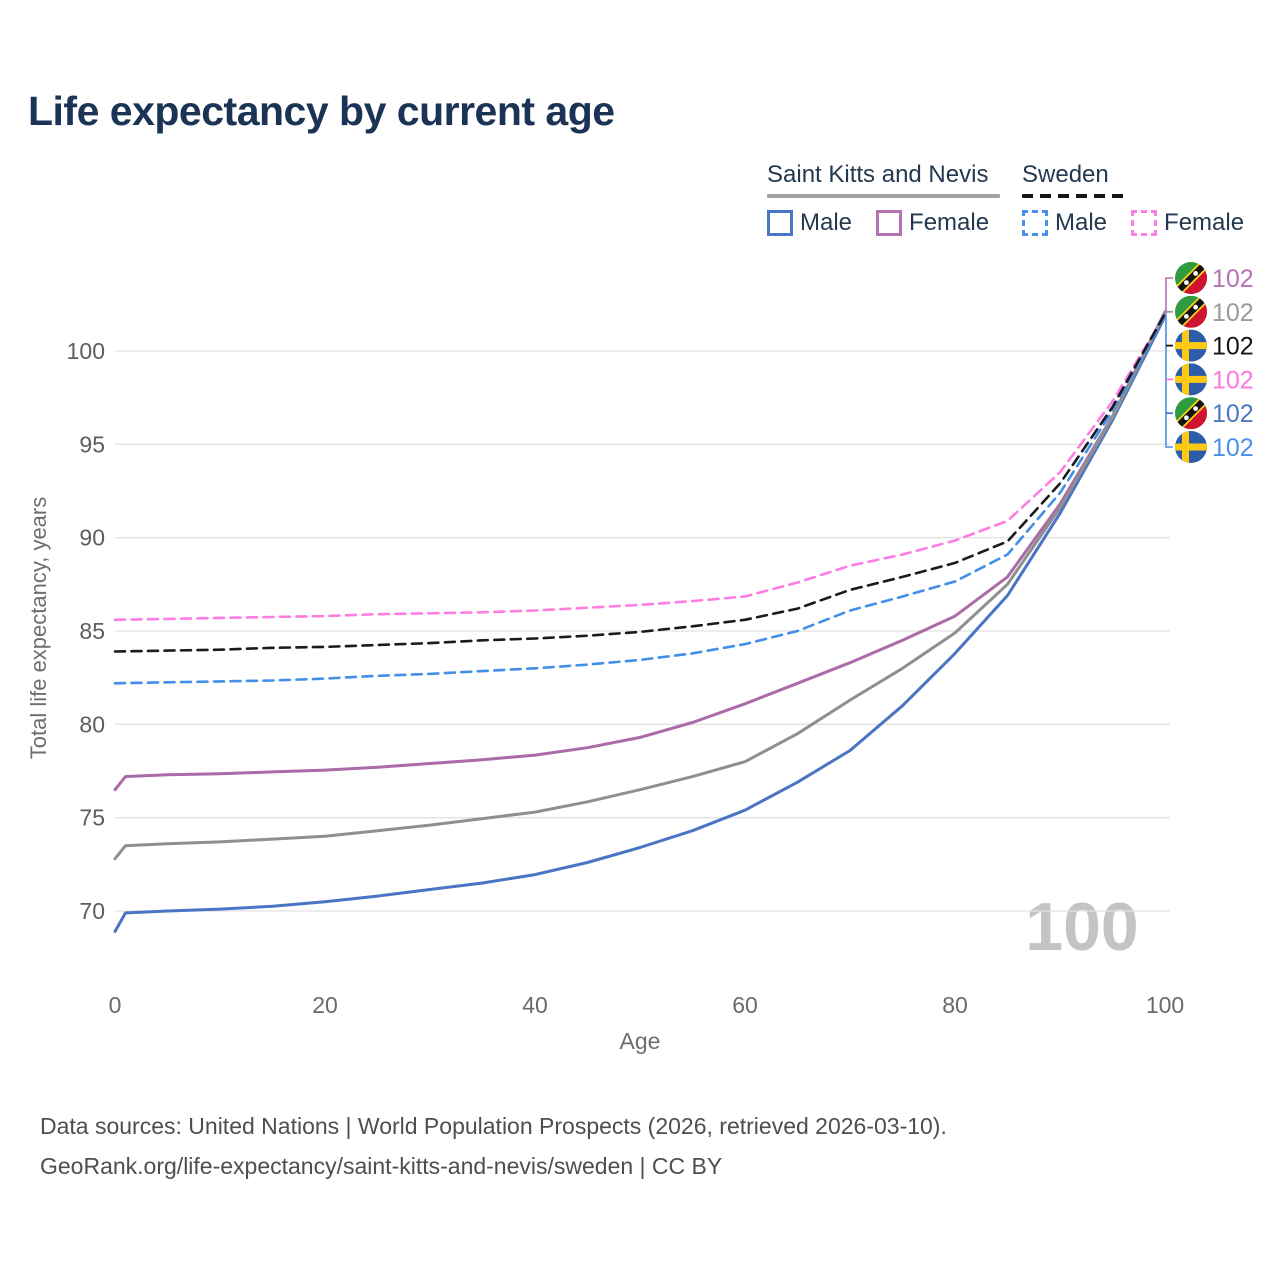 The image size is (1280, 1280). What do you see at coordinates (86, 351) in the screenshot?
I see `y-tick-label-100: 100` at bounding box center [86, 351].